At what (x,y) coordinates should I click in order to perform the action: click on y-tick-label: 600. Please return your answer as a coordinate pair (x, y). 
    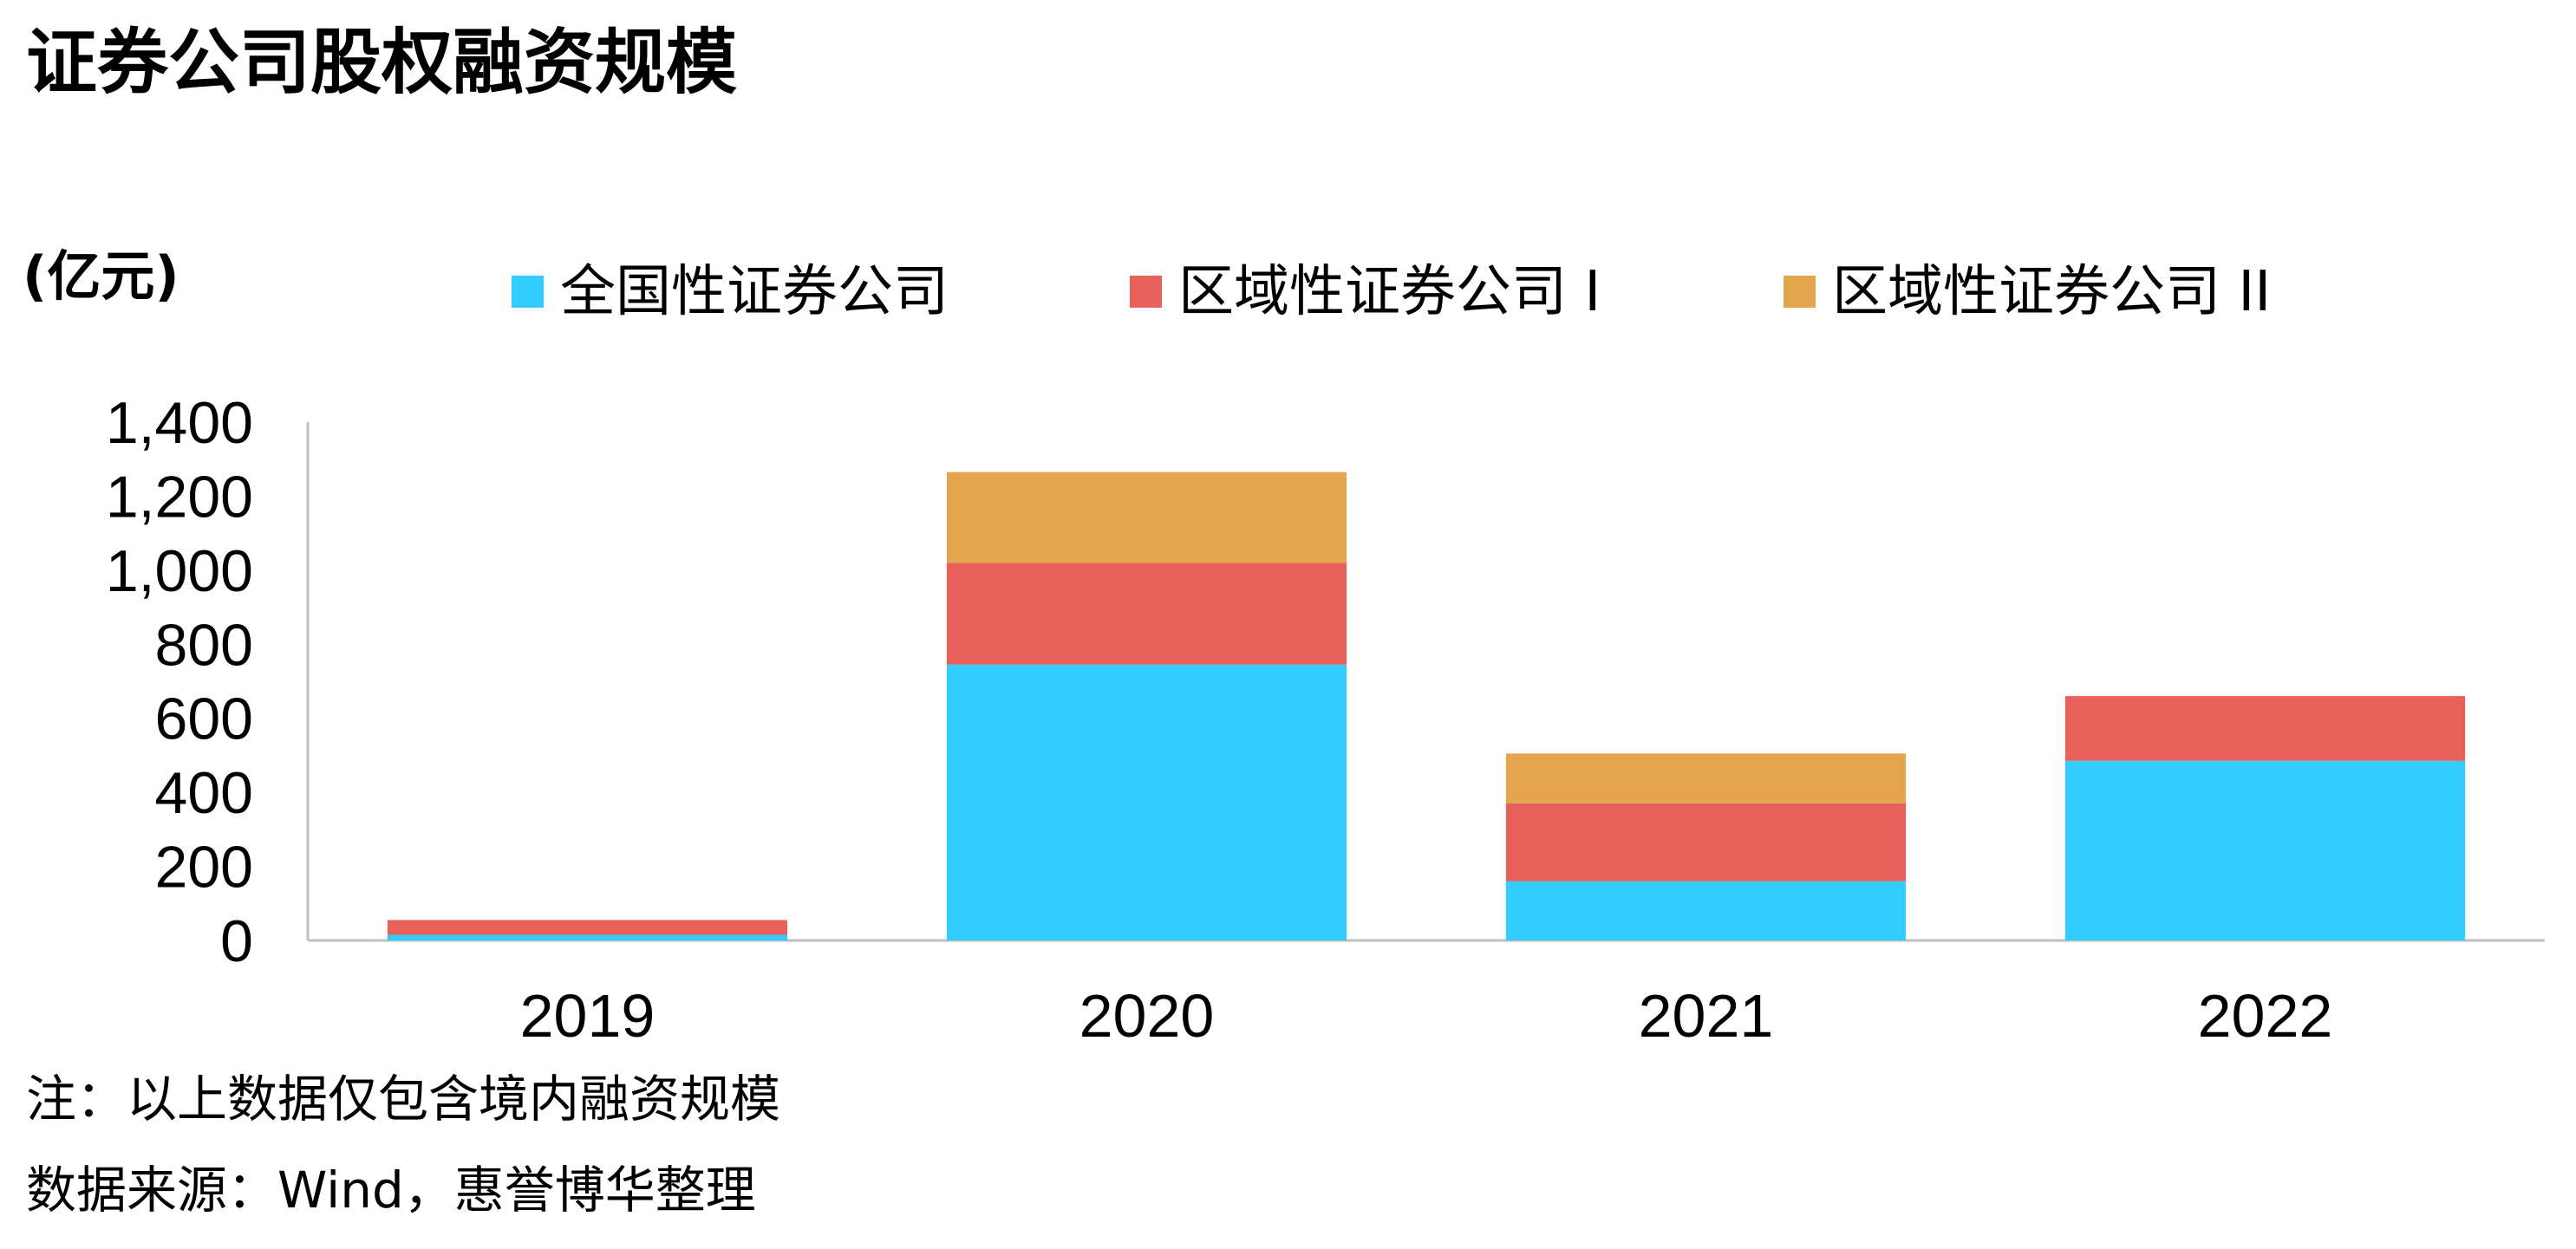
    Looking at the image, I should click on (204, 719).